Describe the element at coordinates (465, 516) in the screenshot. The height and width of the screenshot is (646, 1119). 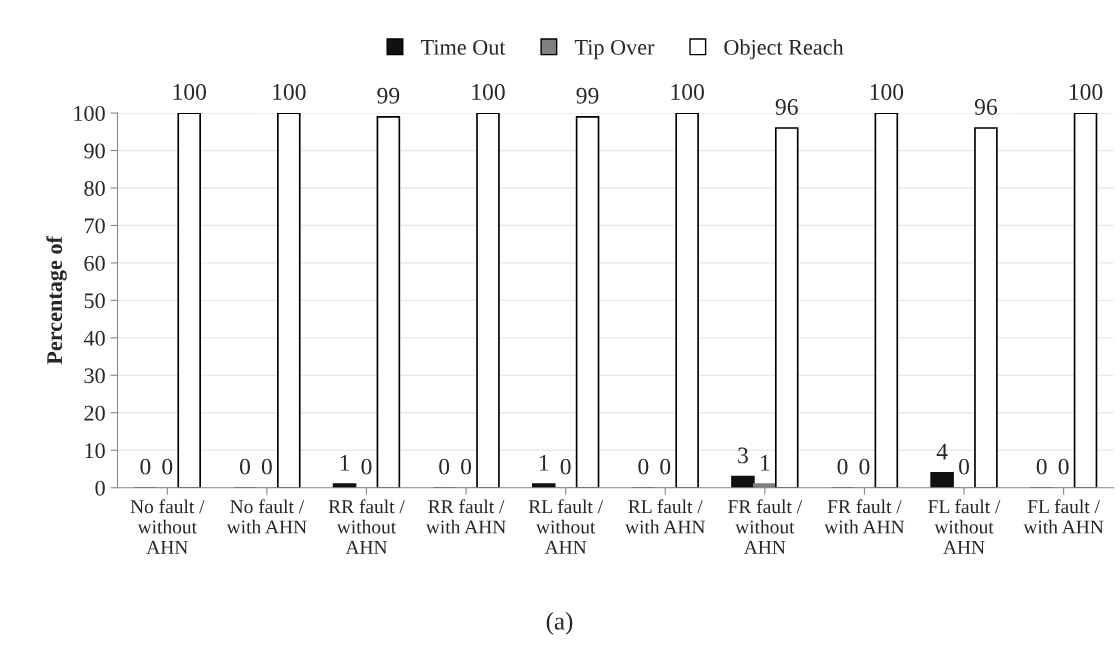
I see `x-tick-label: RR fault / with AHN` at that location.